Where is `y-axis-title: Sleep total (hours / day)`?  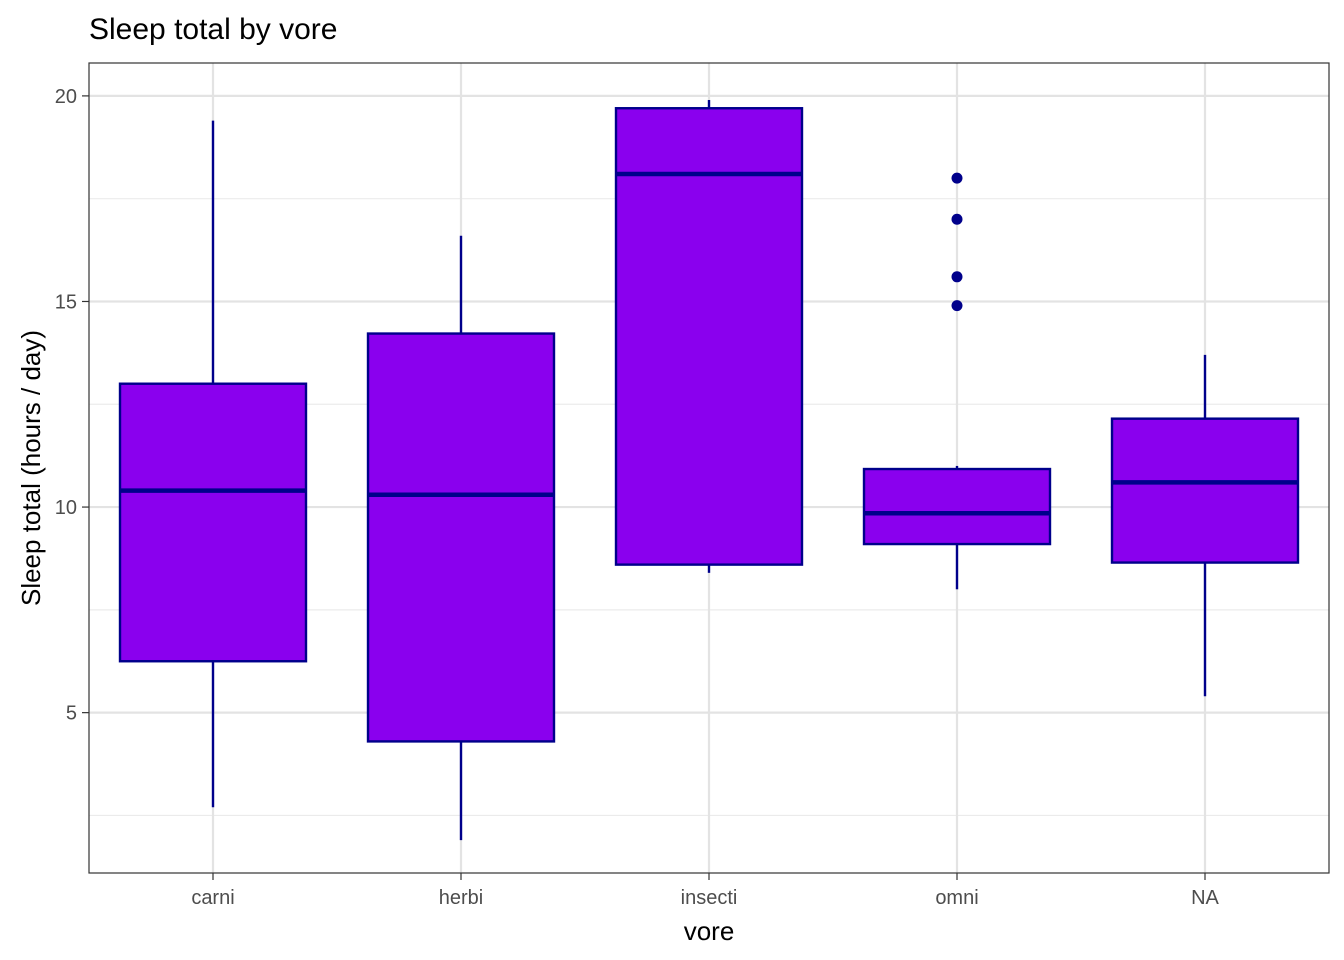
y-axis-title: Sleep total (hours / day) is located at coordinates (31, 468).